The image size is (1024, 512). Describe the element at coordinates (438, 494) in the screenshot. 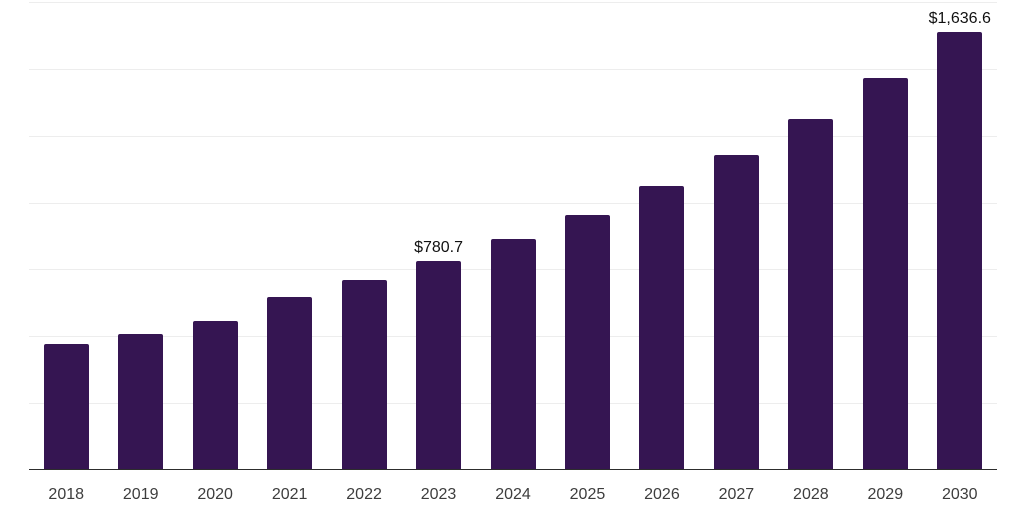

I see `x-tick-2023: 2023` at that location.